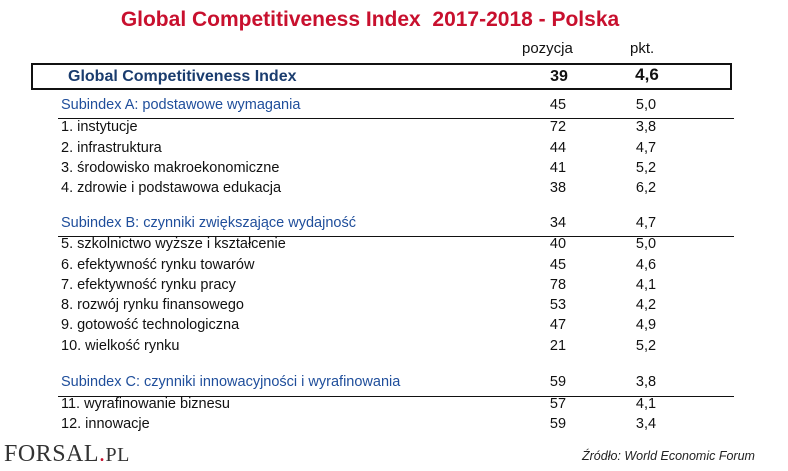 Image resolution: width=788 pixels, height=471 pixels. Describe the element at coordinates (111, 148) in the screenshot. I see `row-label: 2. infrastruktura` at that location.